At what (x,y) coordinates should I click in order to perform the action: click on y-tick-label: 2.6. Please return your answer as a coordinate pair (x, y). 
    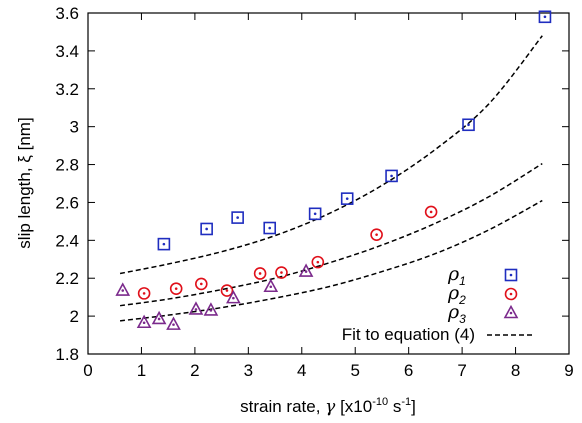
    Looking at the image, I should click on (67, 202).